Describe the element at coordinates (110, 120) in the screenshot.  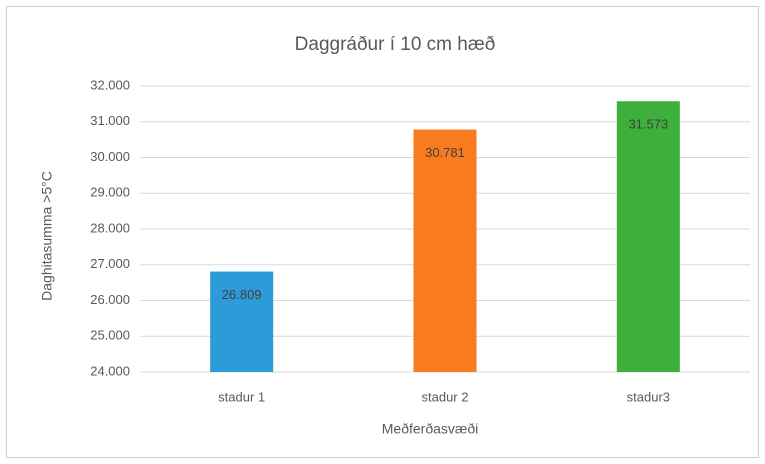
I see `y-tick-label: 31.000` at that location.